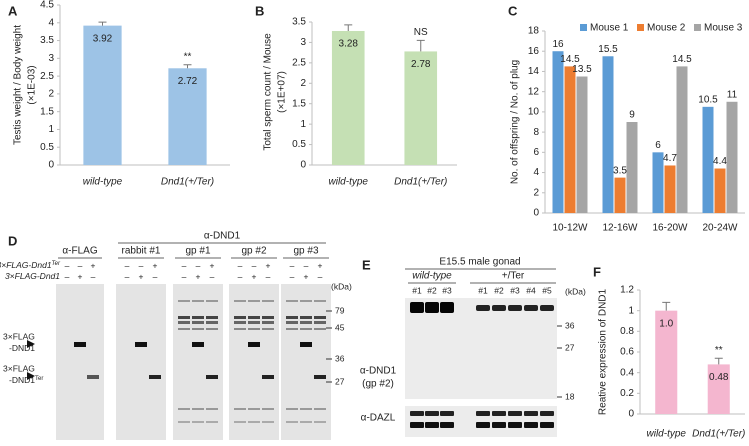  Describe the element at coordinates (30, 265) in the screenshot. I see `row-label: 3×FLAG-Dnd1Ter` at that location.